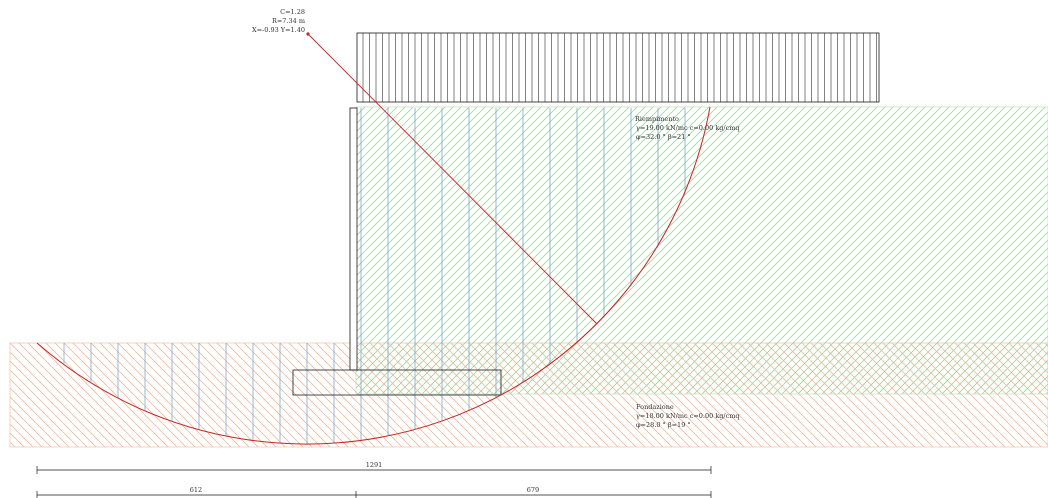 This screenshot has width=1048, height=498. What do you see at coordinates (663, 137) in the screenshot?
I see `backfill-props-2: φ=32.0 ° β=21 °` at bounding box center [663, 137].